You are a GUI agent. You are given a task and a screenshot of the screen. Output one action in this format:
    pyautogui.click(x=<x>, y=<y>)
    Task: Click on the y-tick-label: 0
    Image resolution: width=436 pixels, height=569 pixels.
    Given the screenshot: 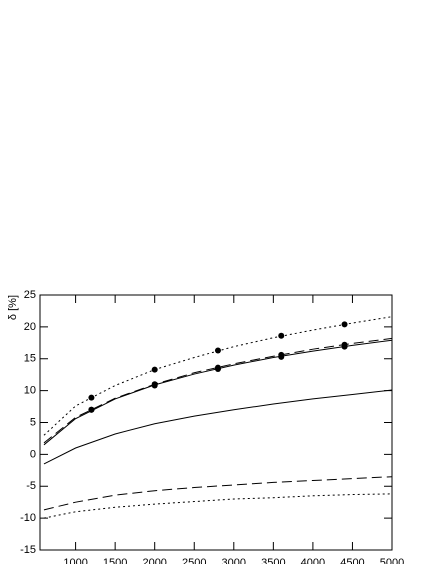 What is the action you would take?
    pyautogui.click(x=33, y=454)
    